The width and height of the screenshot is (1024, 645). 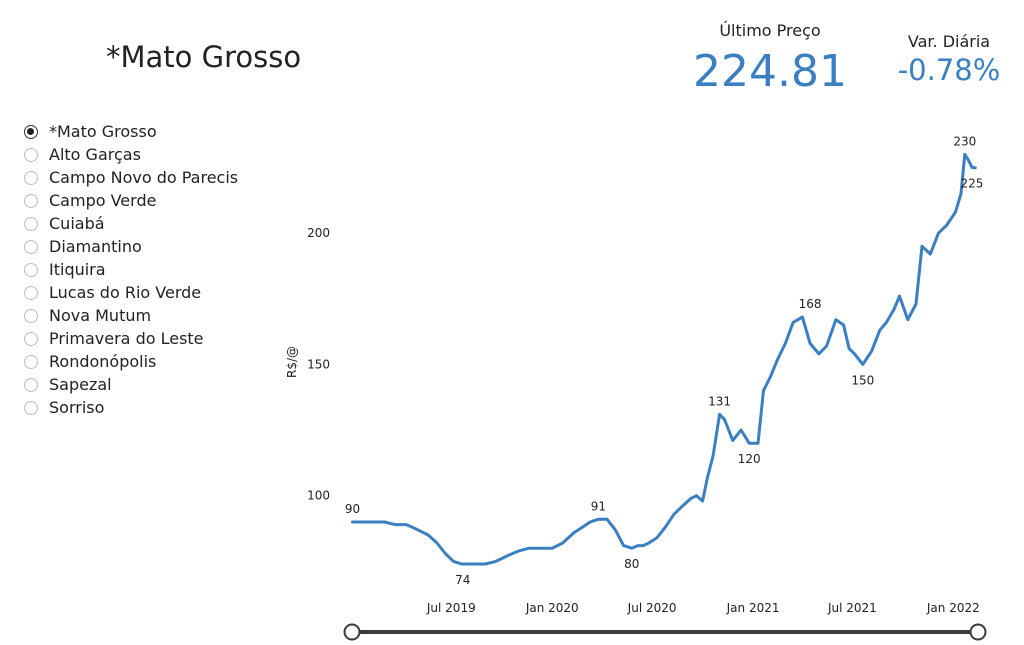 What do you see at coordinates (552, 608) in the screenshot?
I see `x-tick-label: Jan 2020` at bounding box center [552, 608].